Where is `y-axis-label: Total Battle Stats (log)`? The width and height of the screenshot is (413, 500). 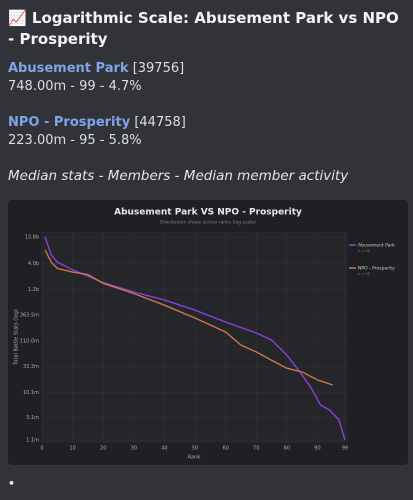 y-axis-label: Total Battle Stats (log) is located at coordinates (17, 337).